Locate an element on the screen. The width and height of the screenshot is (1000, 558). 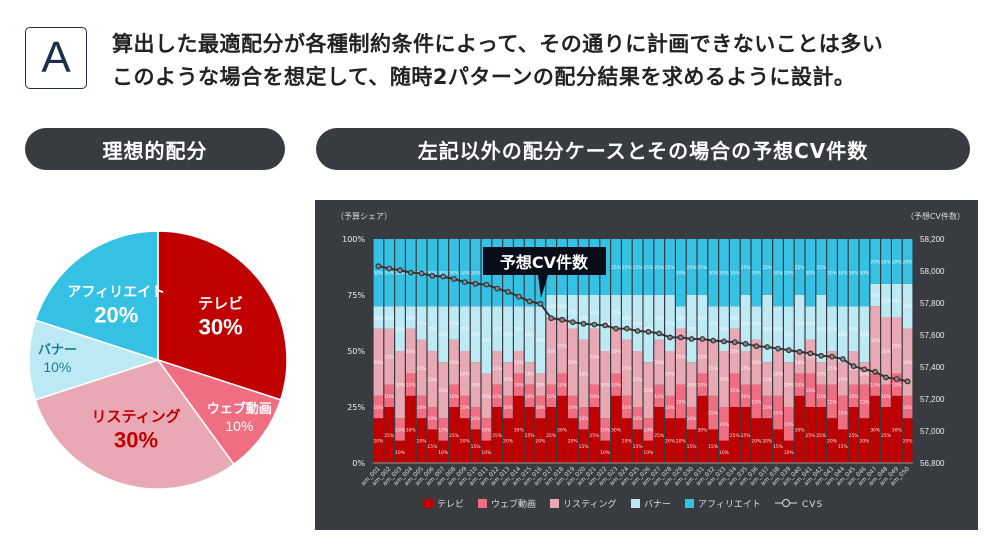
bar-am_033-banner-segment is located at coordinates (724, 328).